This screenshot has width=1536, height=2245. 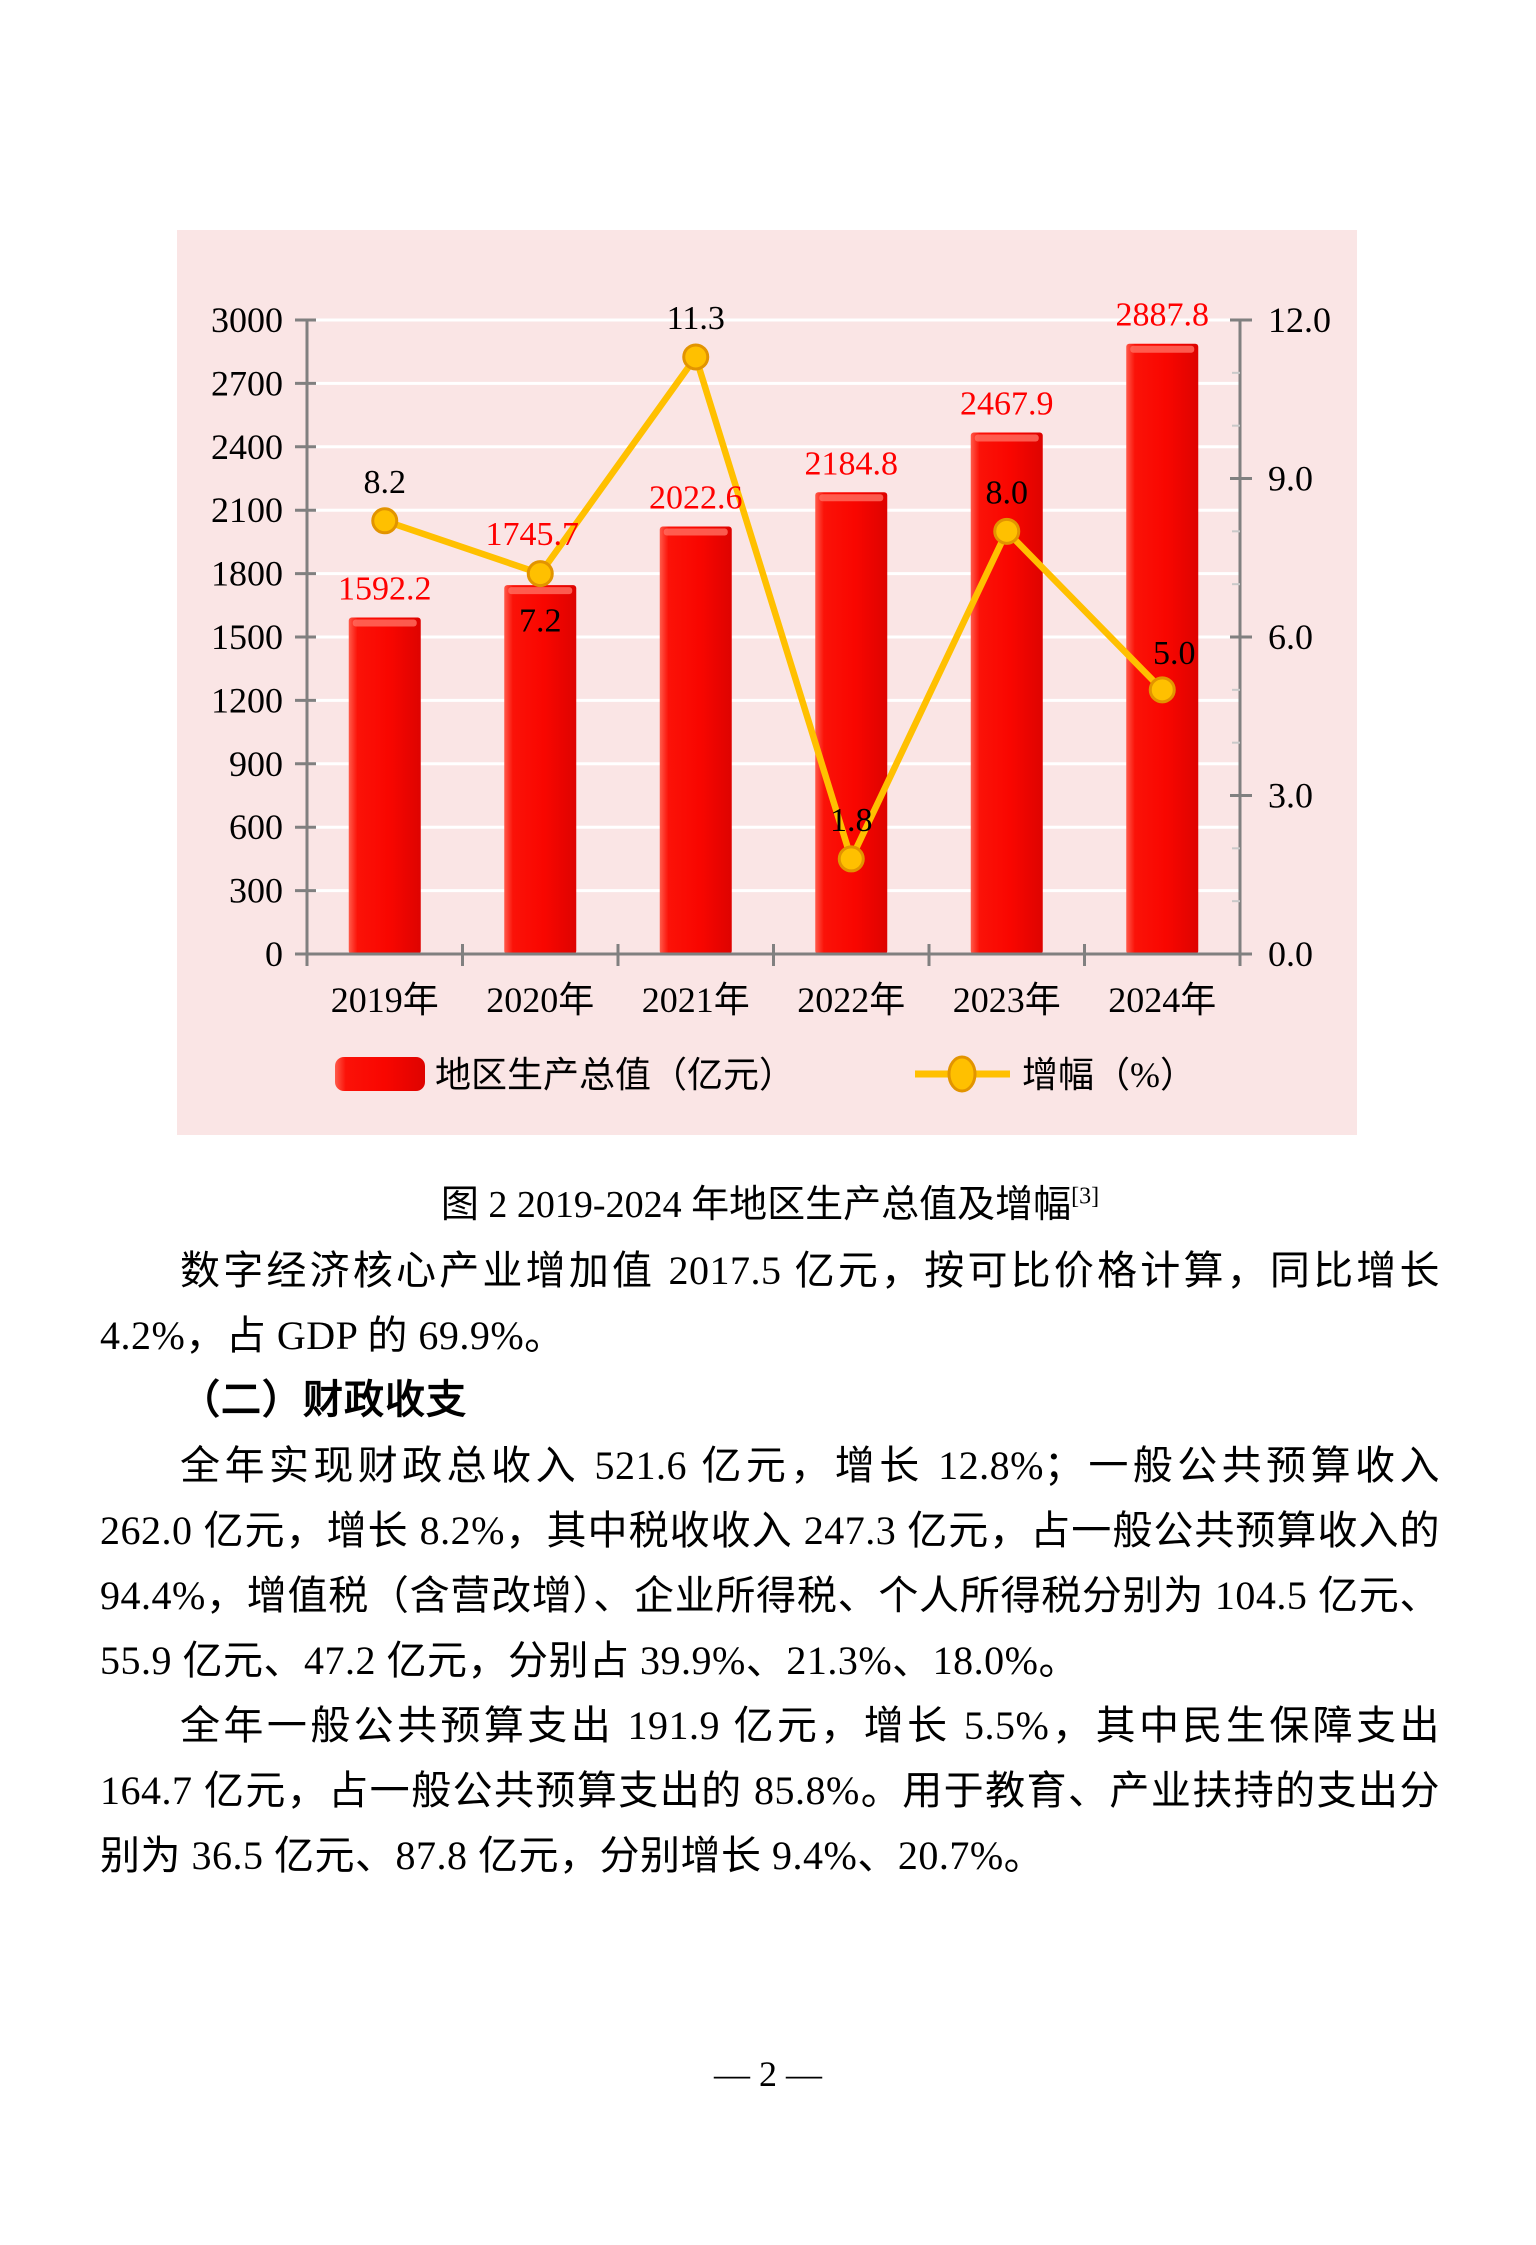 I want to click on growth-marker-2023年, so click(x=1007, y=531).